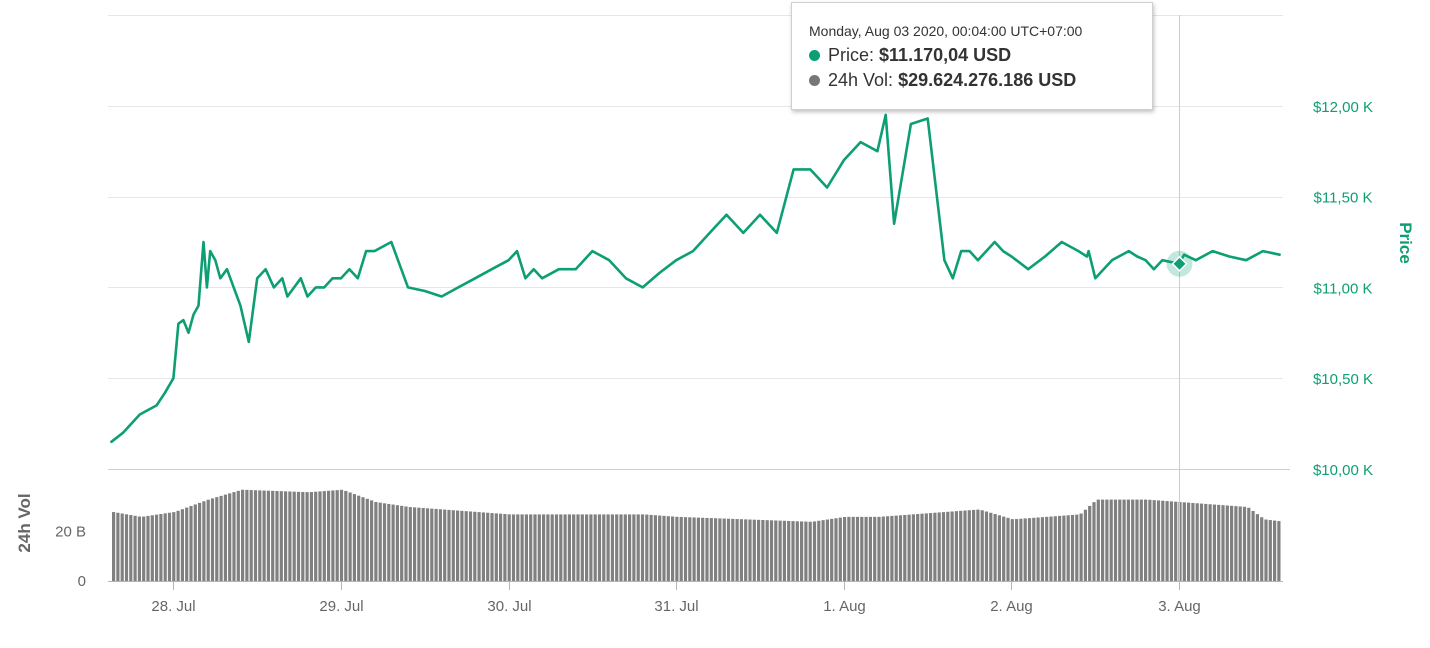 The height and width of the screenshot is (648, 1430). I want to click on price-series-dot-icon, so click(814, 55).